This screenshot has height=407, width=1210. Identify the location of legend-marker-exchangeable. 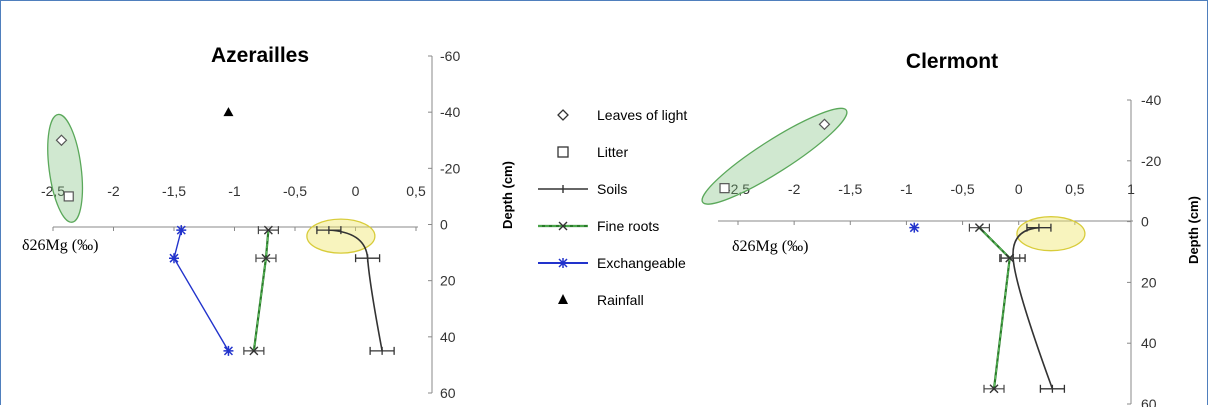
(563, 263).